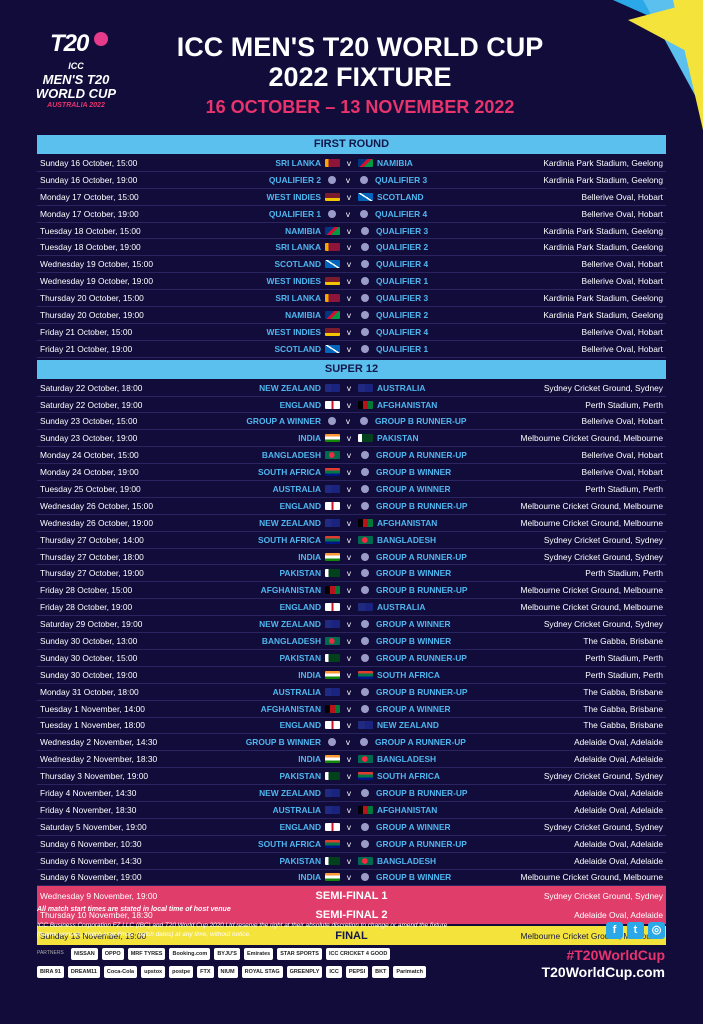 The height and width of the screenshot is (1024, 703). I want to click on website-link: T20WorldCup.com, so click(603, 972).